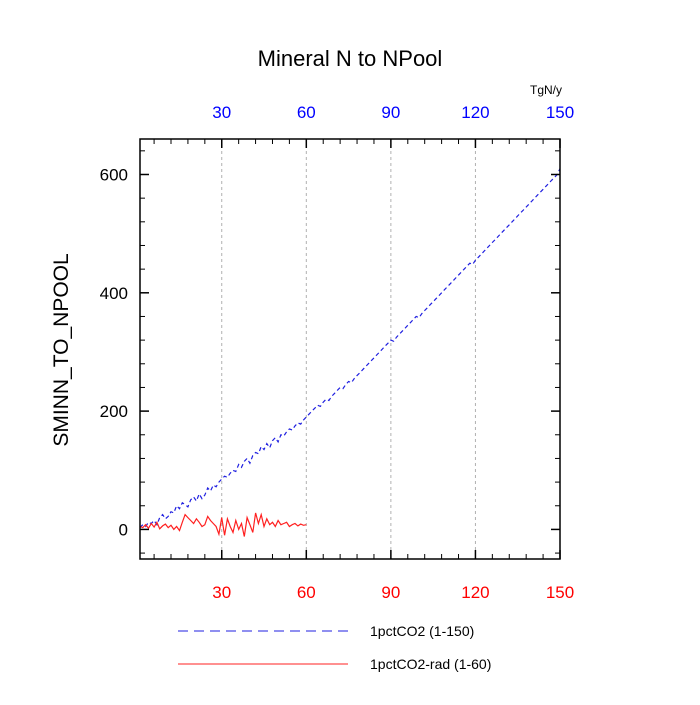  Describe the element at coordinates (390, 112) in the screenshot. I see `x-tick-label-top: 90` at that location.